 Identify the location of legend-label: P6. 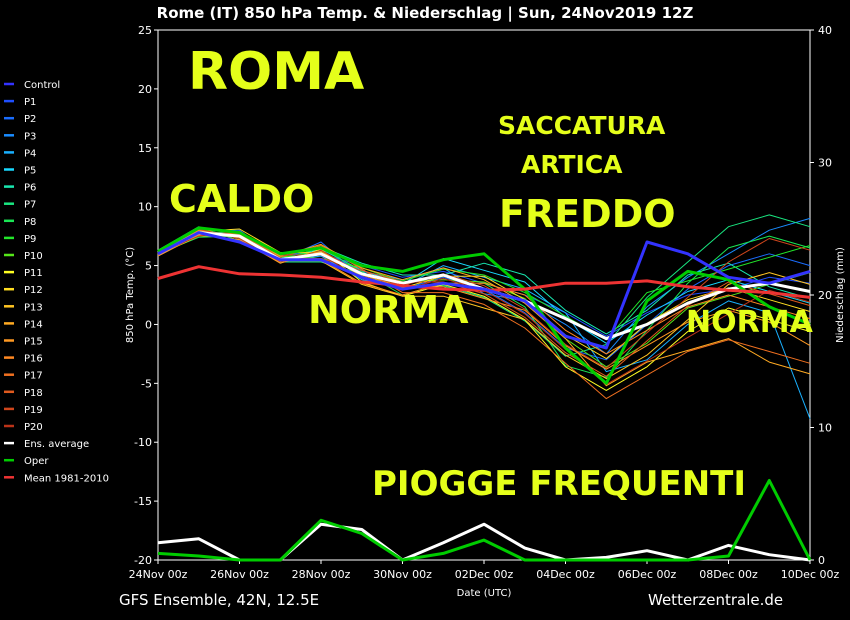
(30, 188).